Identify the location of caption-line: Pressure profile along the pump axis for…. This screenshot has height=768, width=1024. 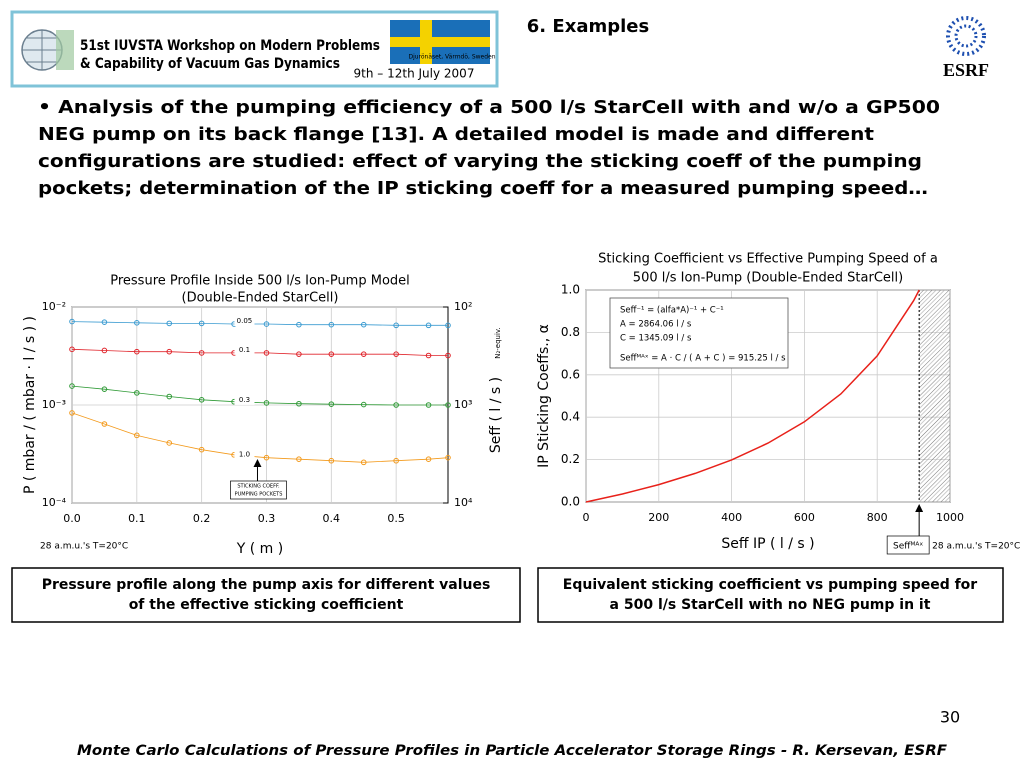
(266, 585).